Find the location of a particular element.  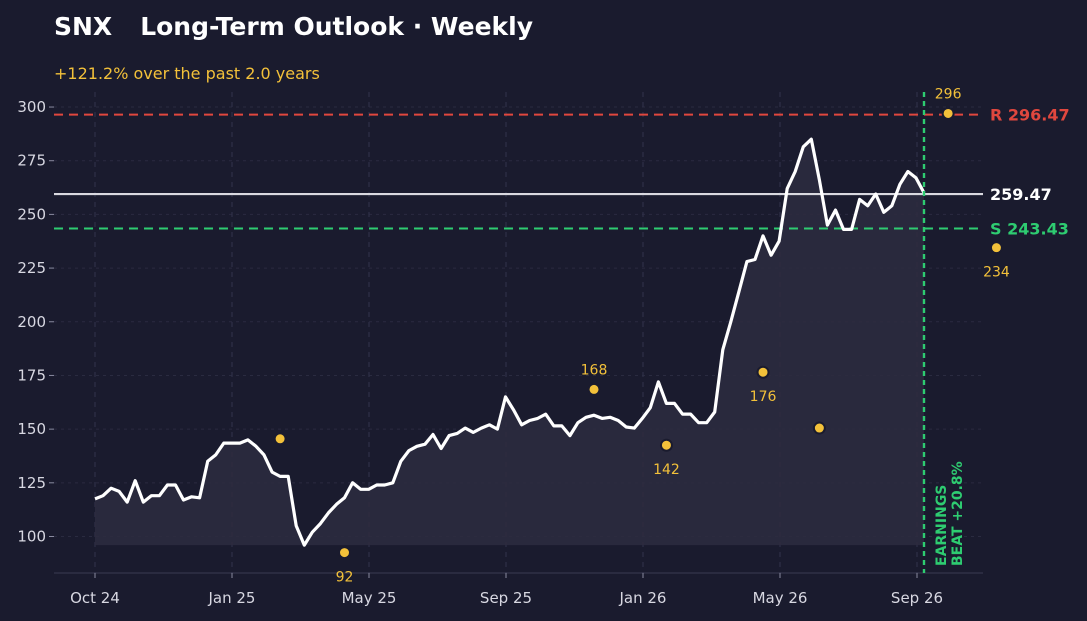

y-tick-label: 225 is located at coordinates (31, 268).